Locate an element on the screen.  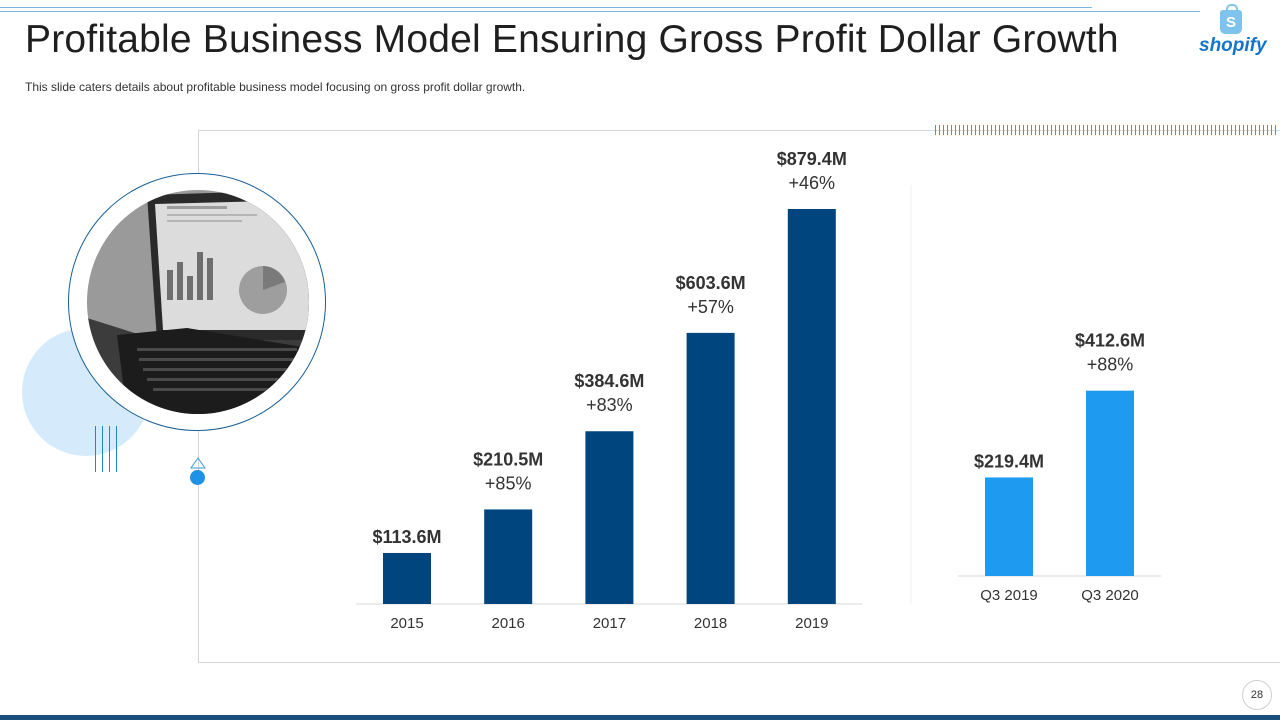
annual-bar-2018 is located at coordinates (710, 468).